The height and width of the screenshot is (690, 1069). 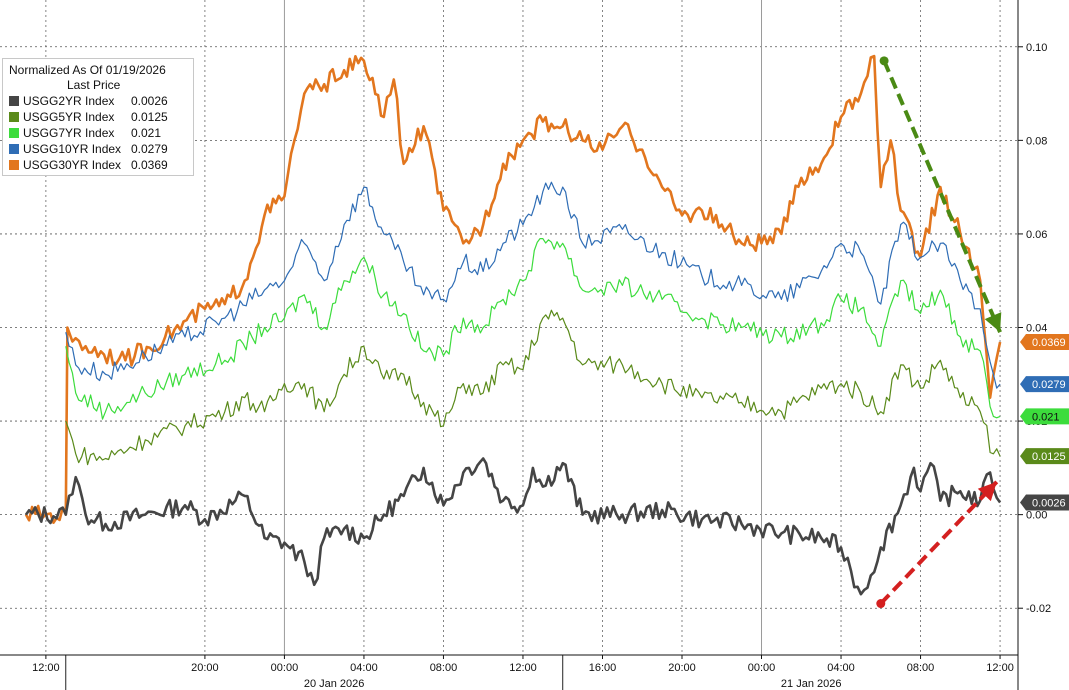 I want to click on legend-entry: USGG2YR Index 0.0026, so click(x=101, y=101).